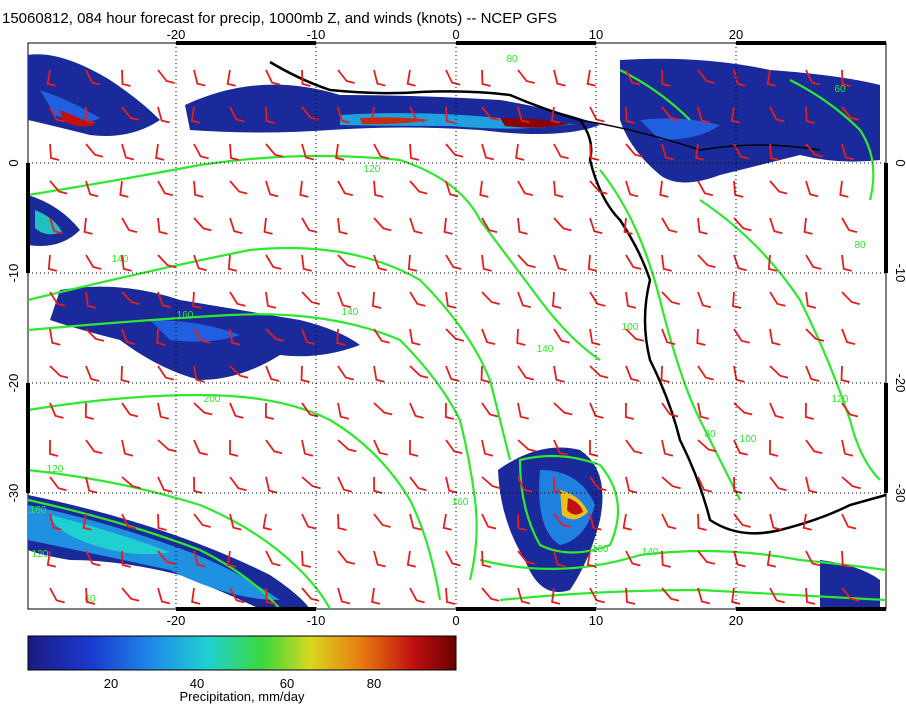  Describe the element at coordinates (650, 552) in the screenshot. I see `contour-label: 140` at that location.